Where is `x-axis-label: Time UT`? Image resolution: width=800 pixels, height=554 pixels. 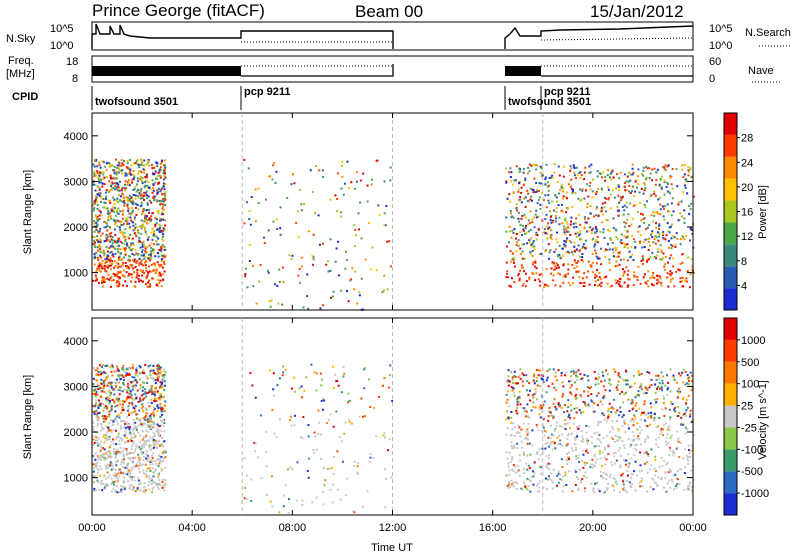 x-axis-label: Time UT is located at coordinates (392, 548).